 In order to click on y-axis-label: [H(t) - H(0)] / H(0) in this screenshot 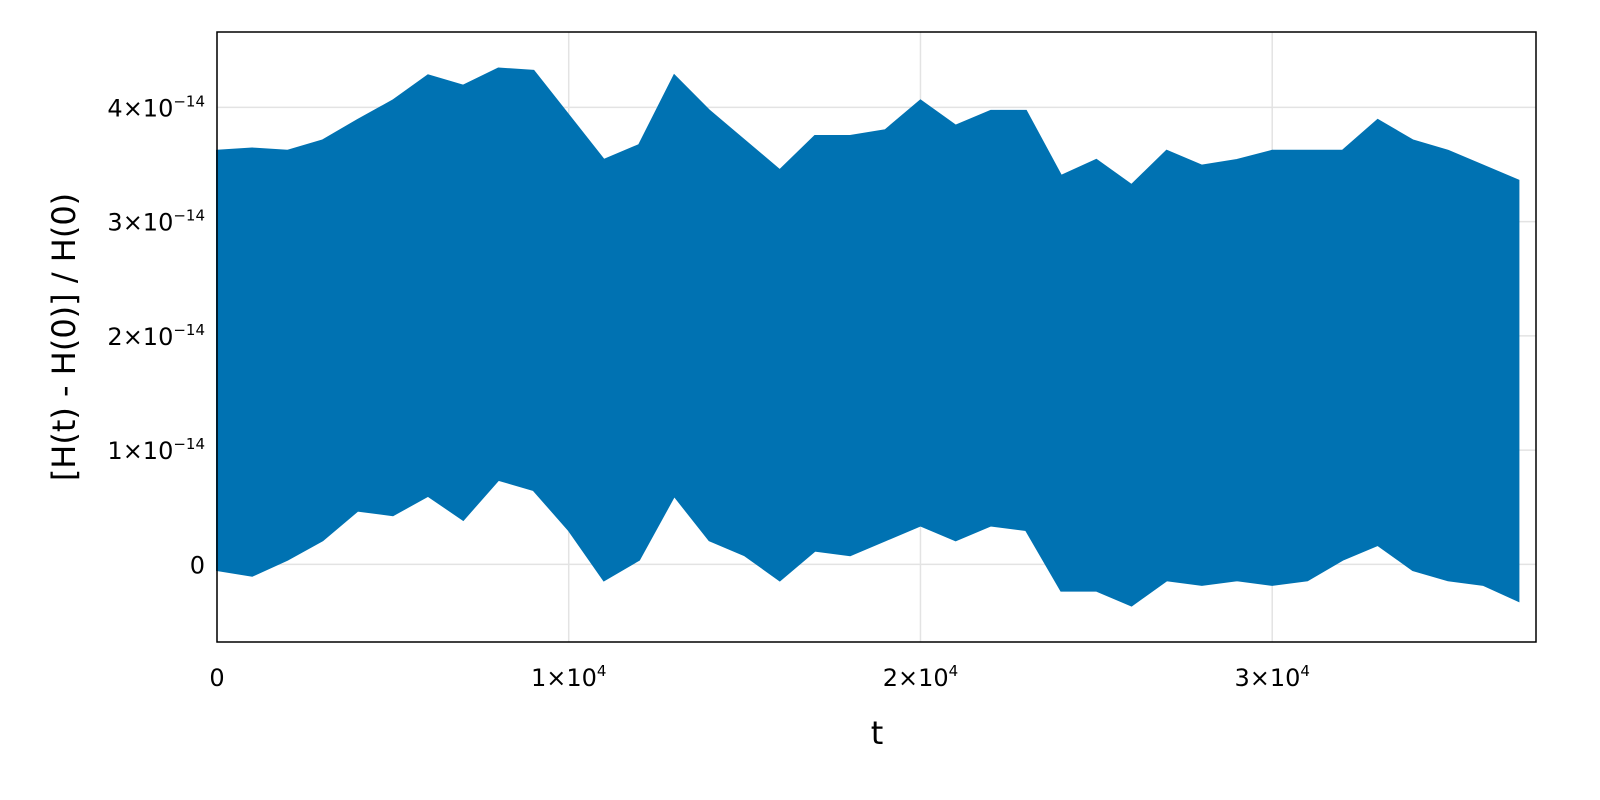, I will do `click(64, 337)`.